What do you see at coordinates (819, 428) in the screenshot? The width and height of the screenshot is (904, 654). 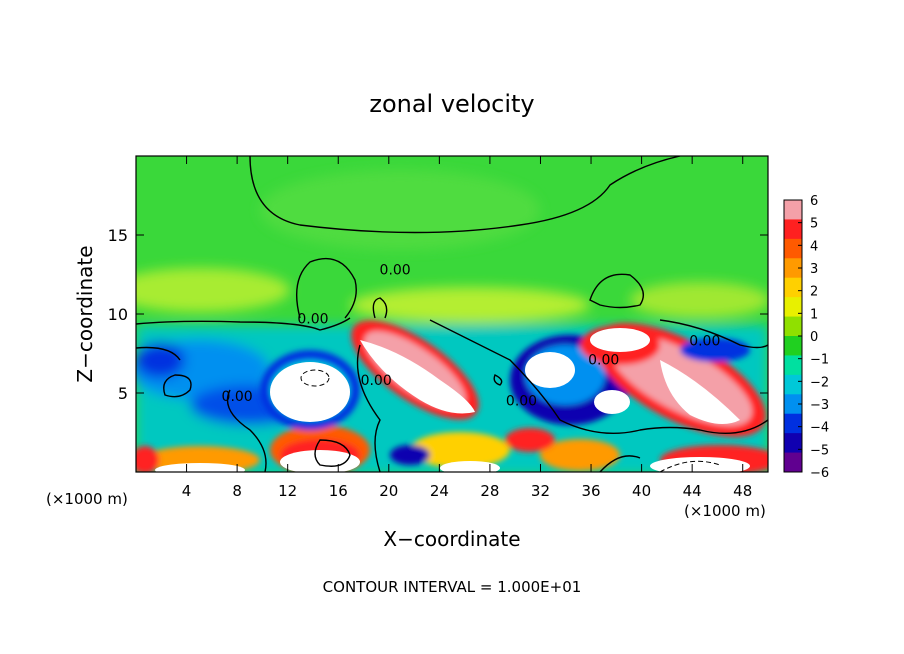 I see `colorbar-tick-label: −4` at bounding box center [819, 428].